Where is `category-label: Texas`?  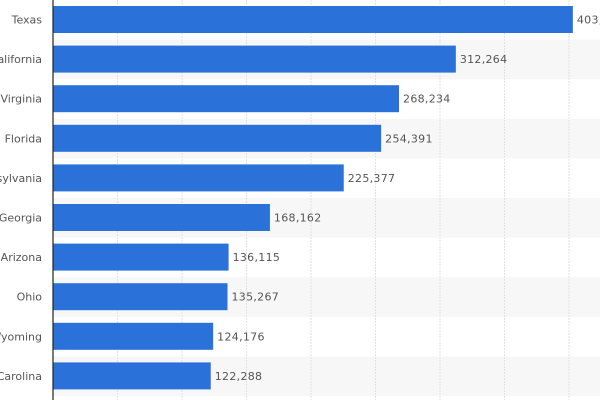
category-label: Texas is located at coordinates (27, 20).